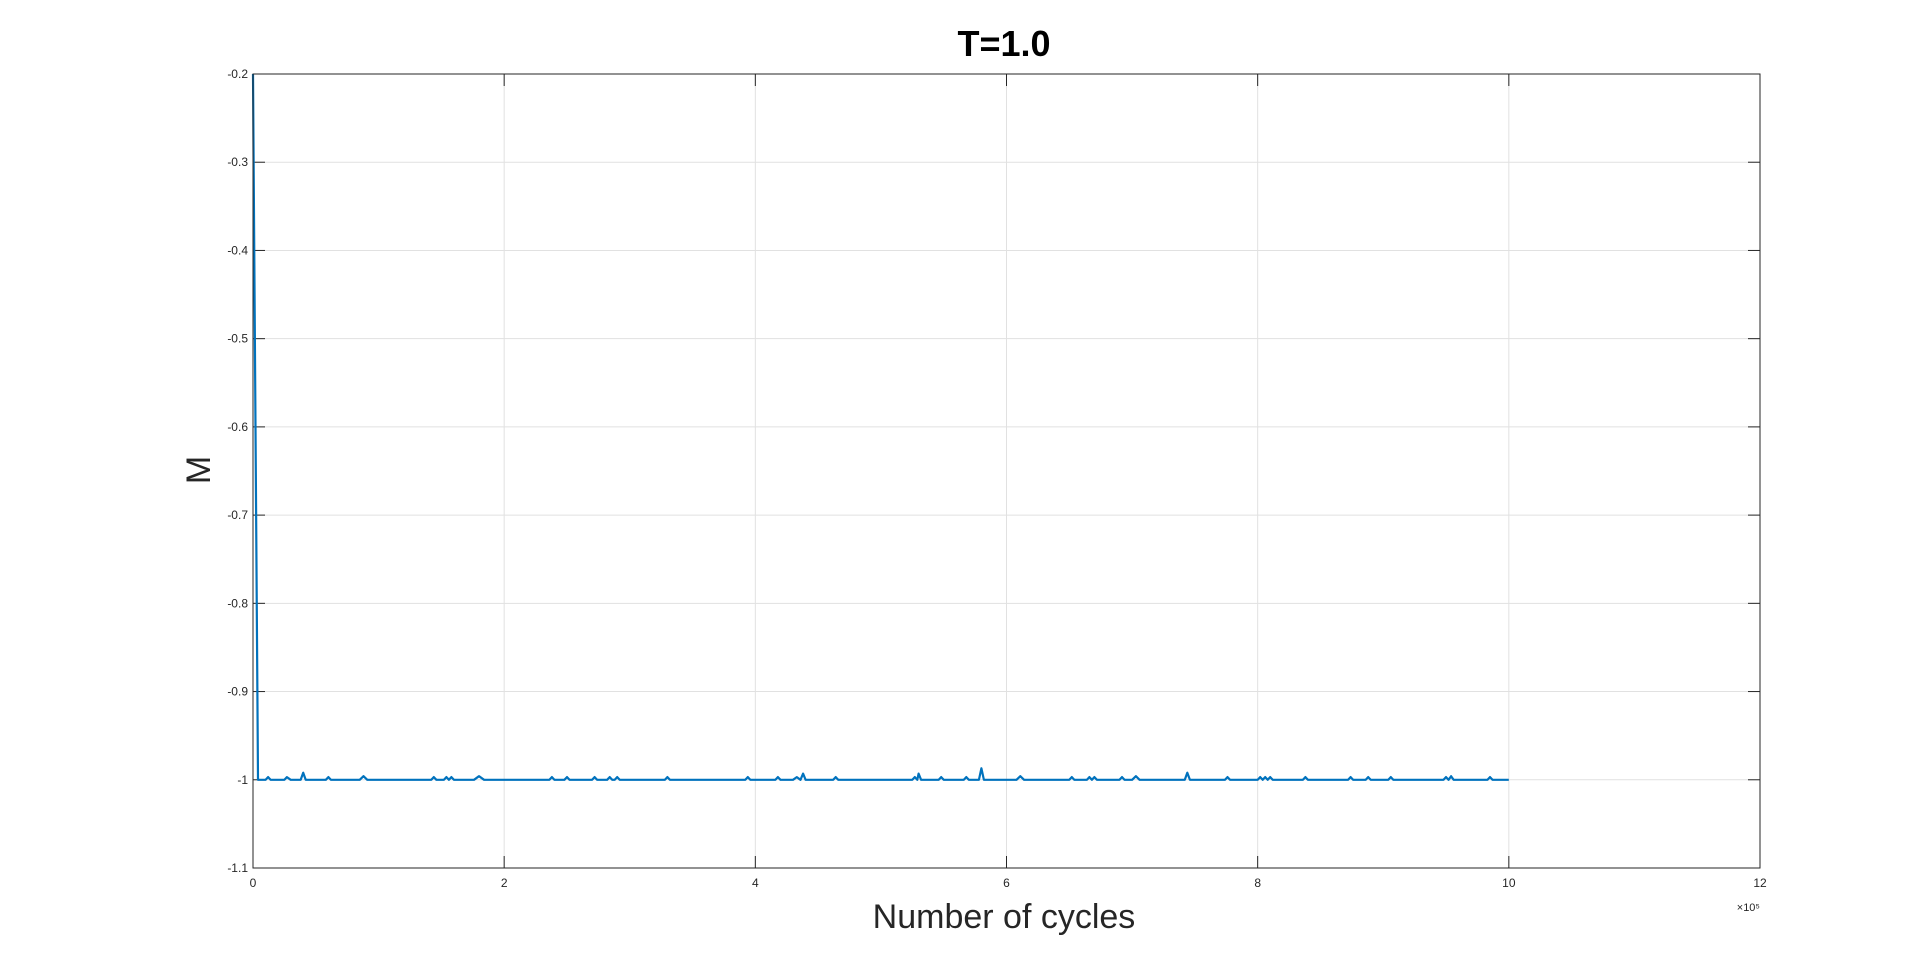 This screenshot has height=963, width=1920. Describe the element at coordinates (1257, 883) in the screenshot. I see `x-tick-label: 8` at that location.